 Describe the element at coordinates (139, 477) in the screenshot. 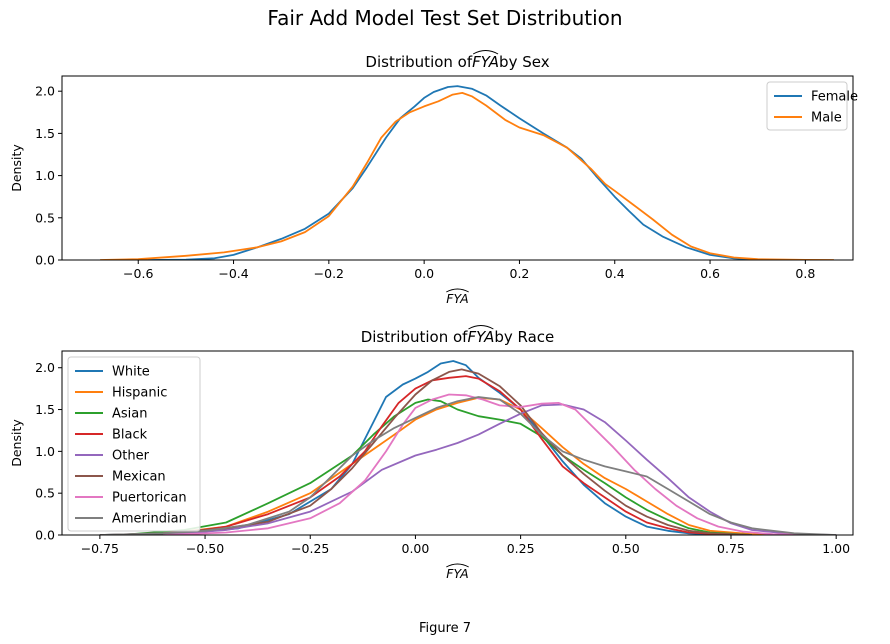

I see `legend-label-mexican: Mexican` at that location.